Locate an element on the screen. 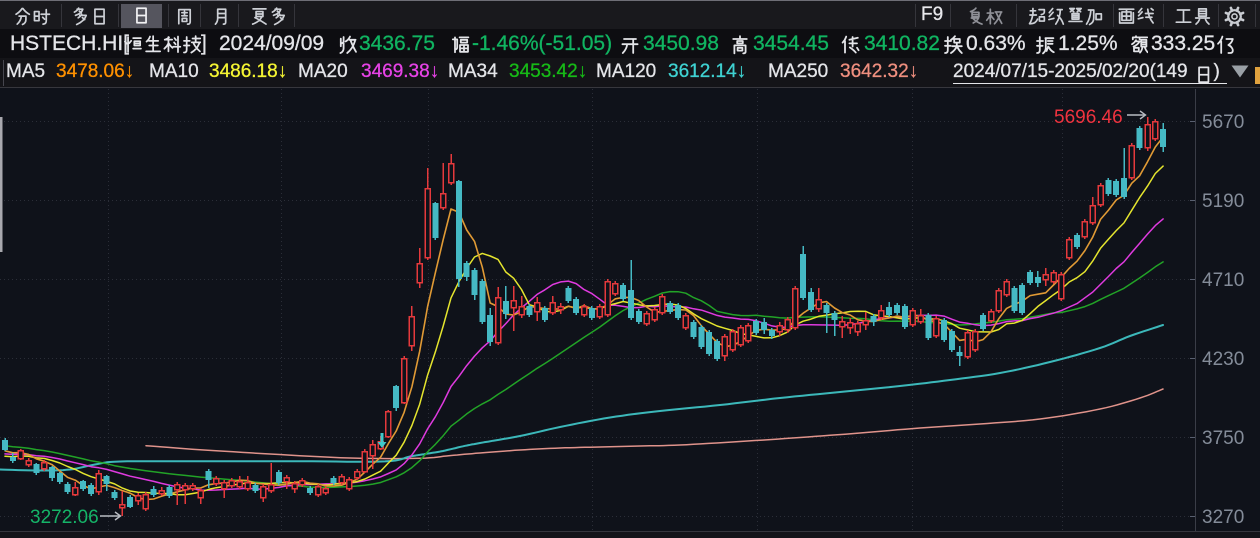 The image size is (1260, 538). svg-text: 5696.46 is located at coordinates (1088, 117).